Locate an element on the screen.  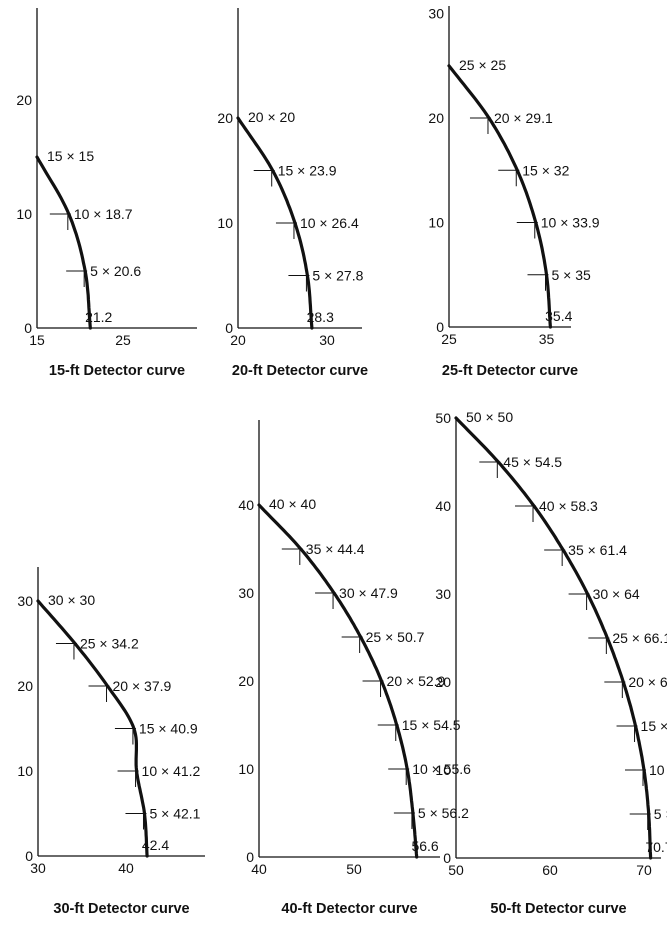
point-label: 40 × 40 is located at coordinates (292, 504).